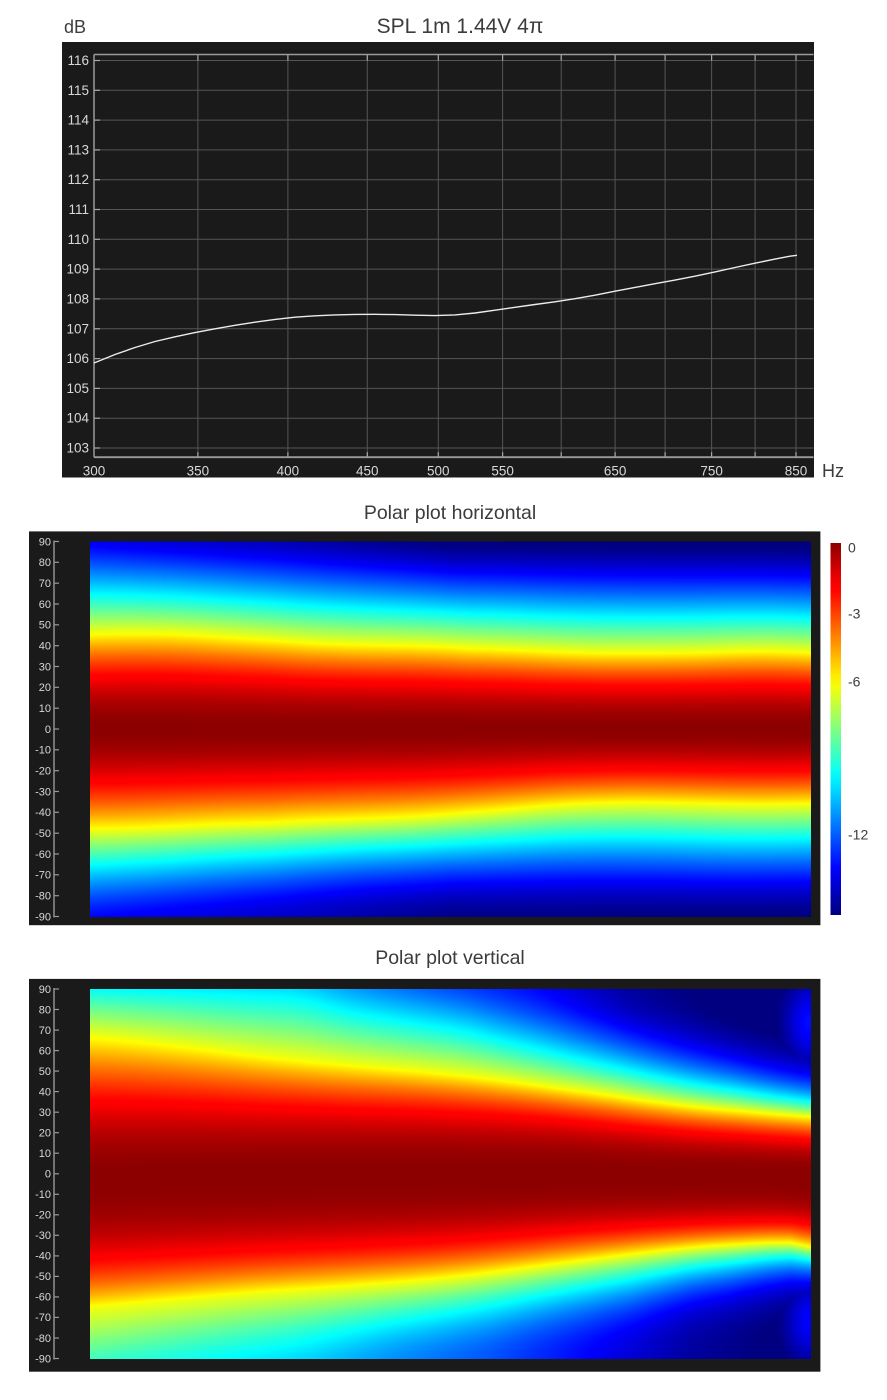  I want to click on svg-text: 850, so click(796, 471).